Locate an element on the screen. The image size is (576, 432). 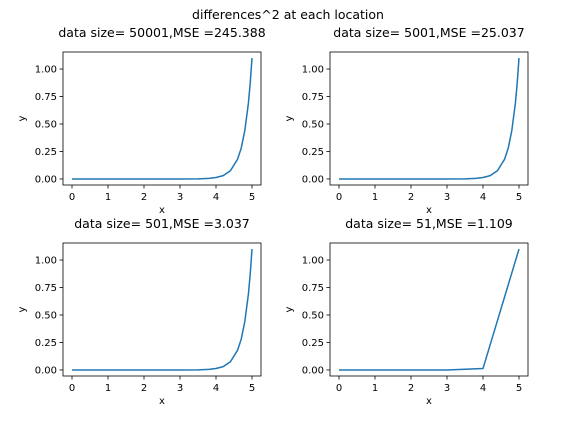
subplot-title: data size= 51,MSE =1.109 is located at coordinates (429, 223).